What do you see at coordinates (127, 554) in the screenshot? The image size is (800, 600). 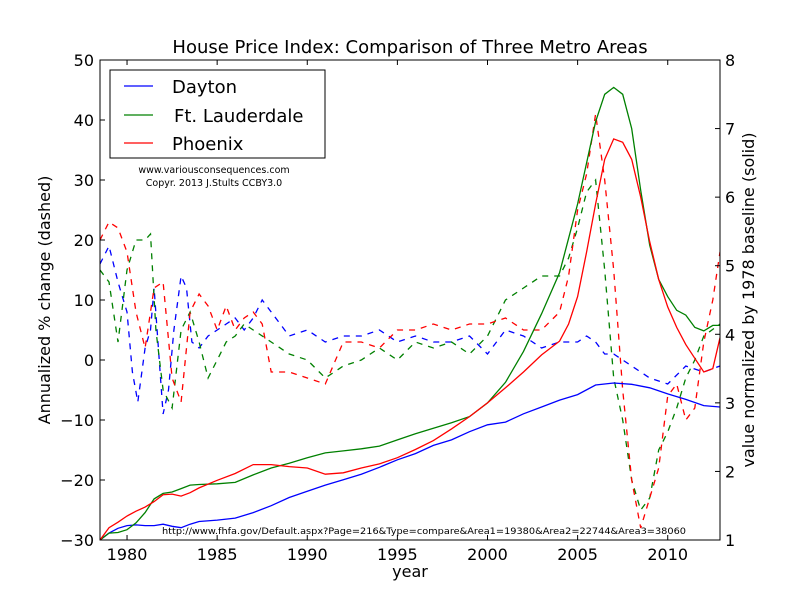 I see `x-tick-label: 1980` at bounding box center [127, 554].